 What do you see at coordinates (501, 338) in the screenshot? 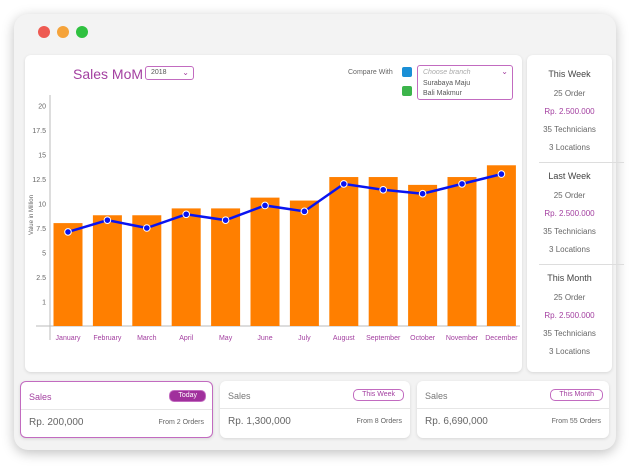
I see `x-tick-label: December` at bounding box center [501, 338].